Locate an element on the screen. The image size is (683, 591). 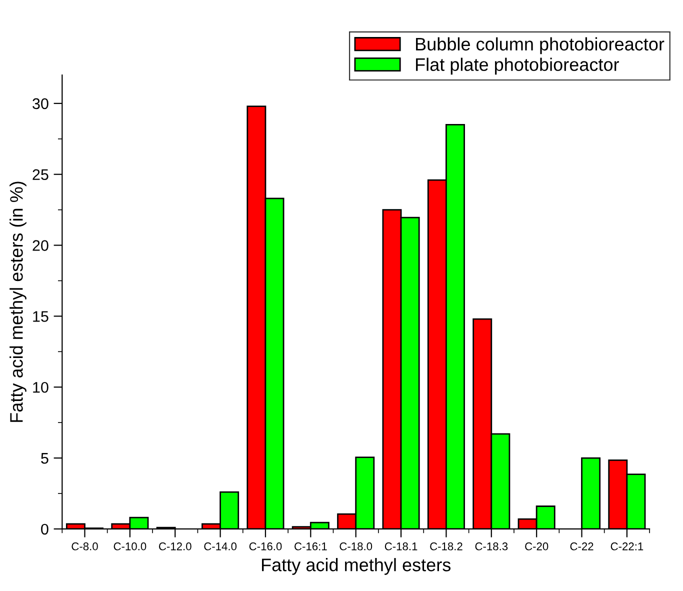
y-tick-label: 5 is located at coordinates (44, 458).